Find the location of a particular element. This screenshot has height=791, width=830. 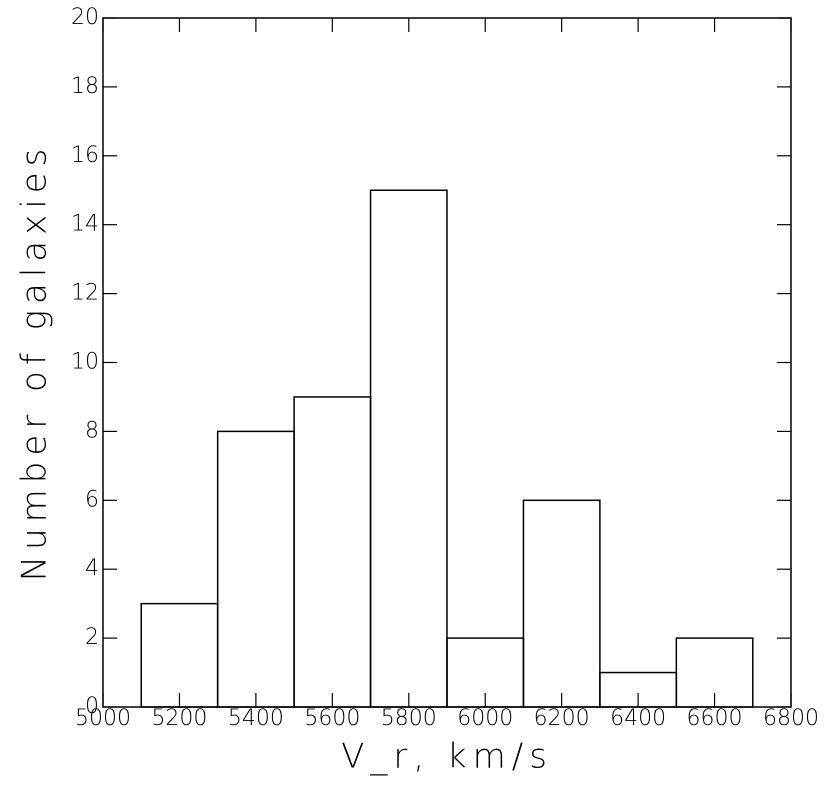

x-tick-label: 6000 is located at coordinates (485, 718).